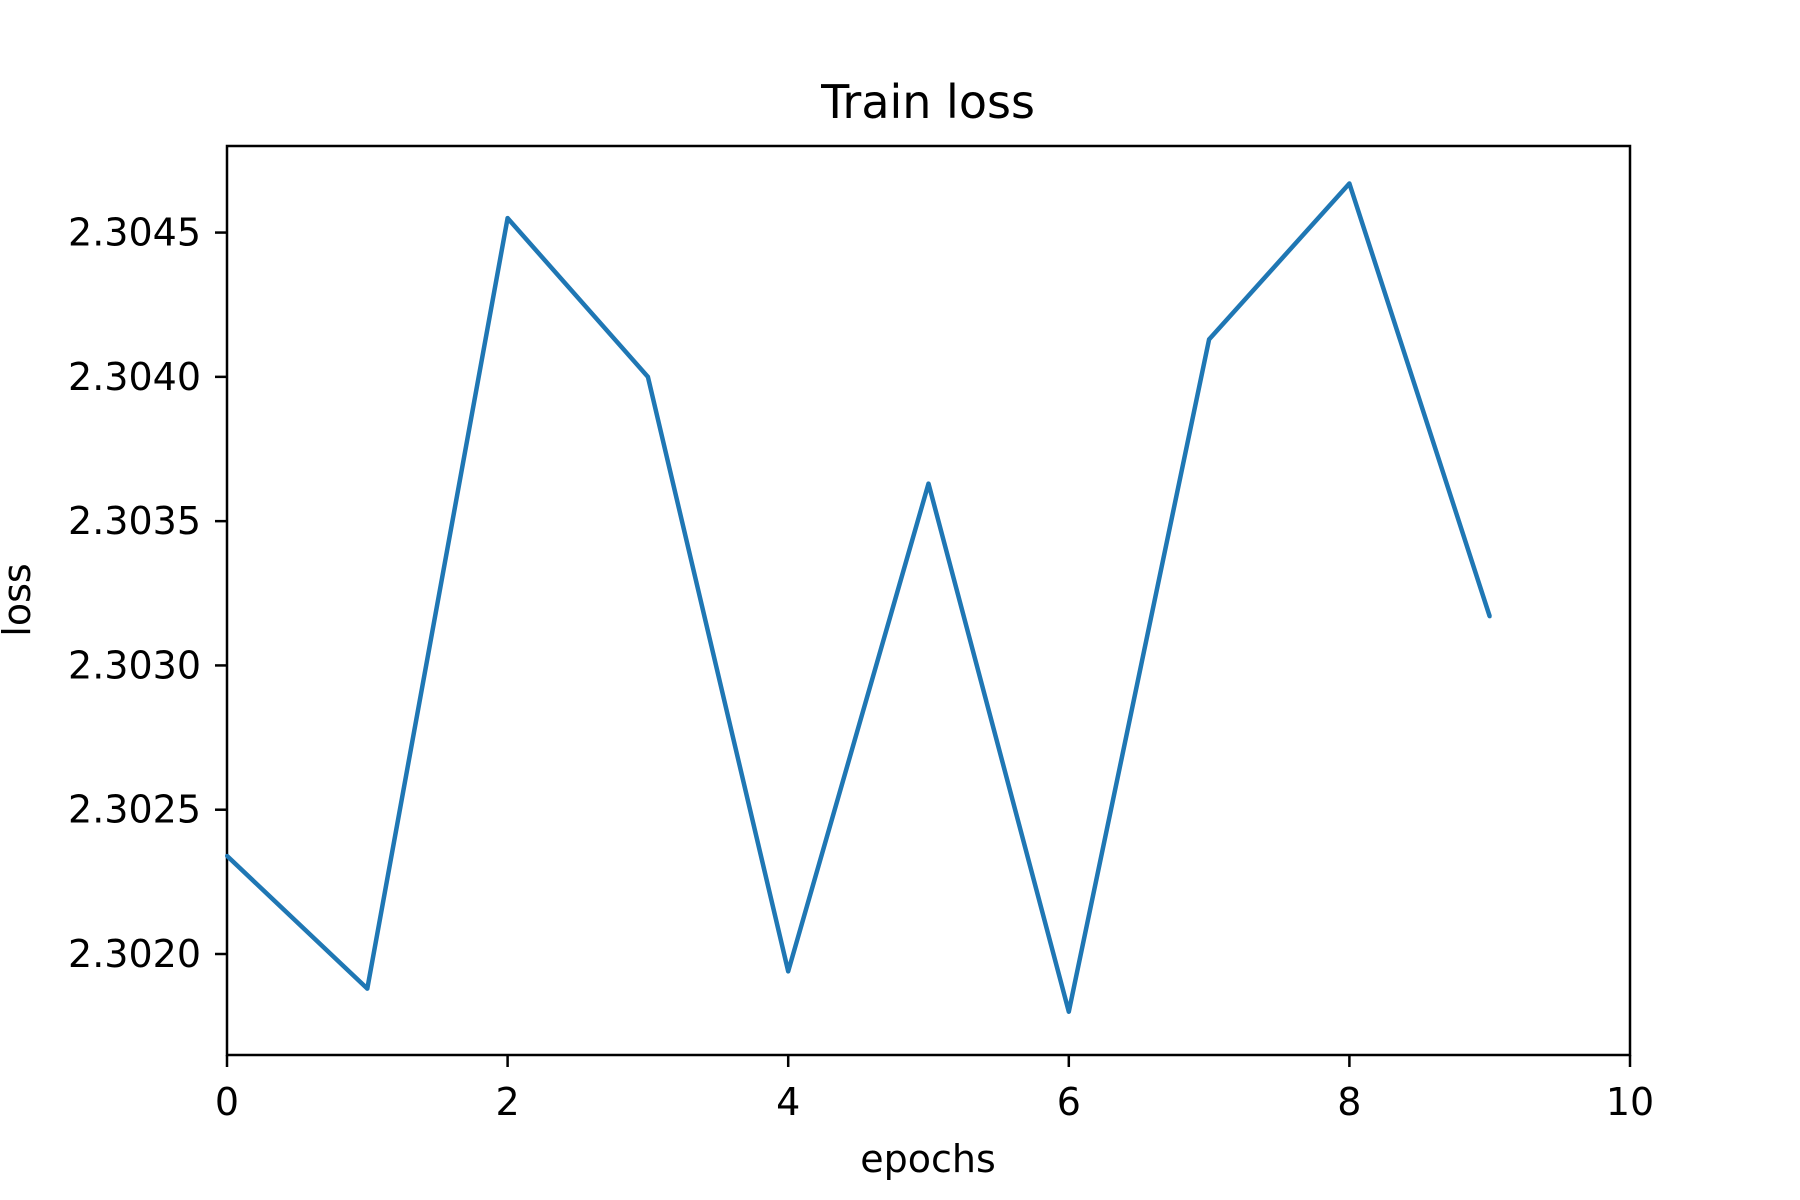 The image size is (1800, 1200). What do you see at coordinates (928, 1159) in the screenshot?
I see `x-axis-title: epochs` at bounding box center [928, 1159].